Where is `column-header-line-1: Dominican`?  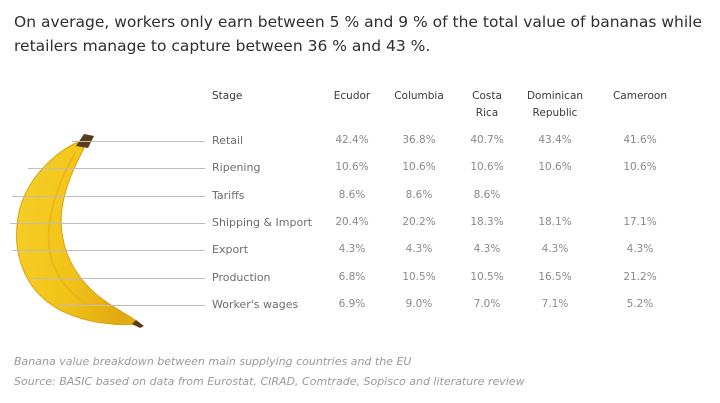
column-header-line-1: Dominican is located at coordinates (555, 96).